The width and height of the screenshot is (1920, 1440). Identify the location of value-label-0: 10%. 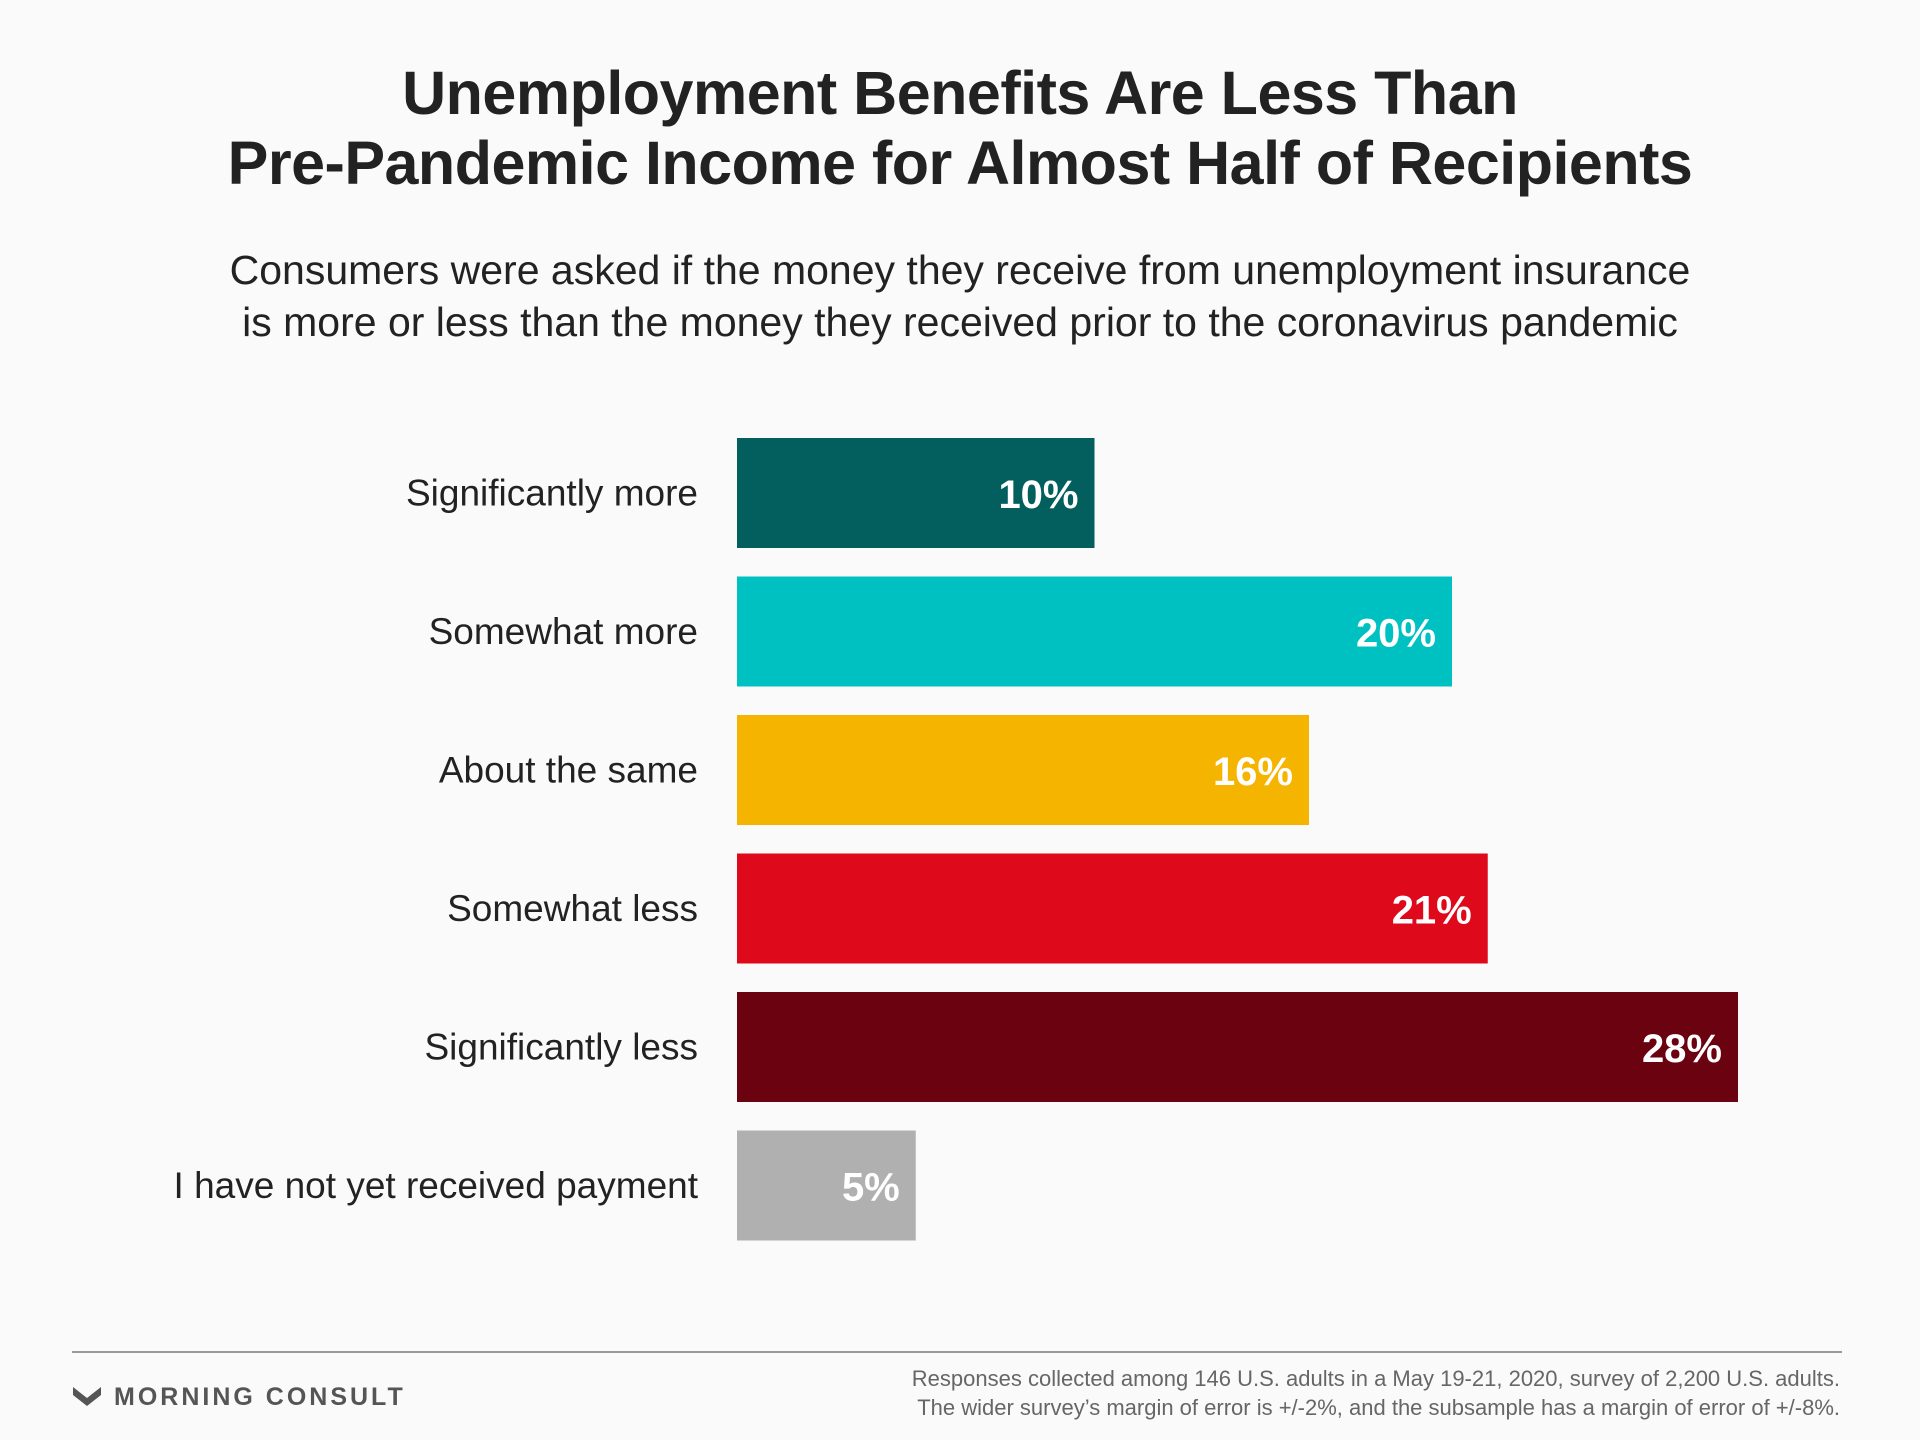
(1038, 495).